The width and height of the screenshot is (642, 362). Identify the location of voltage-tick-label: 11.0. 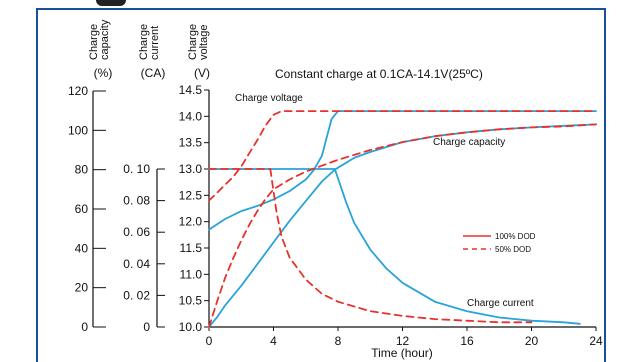
(191, 274).